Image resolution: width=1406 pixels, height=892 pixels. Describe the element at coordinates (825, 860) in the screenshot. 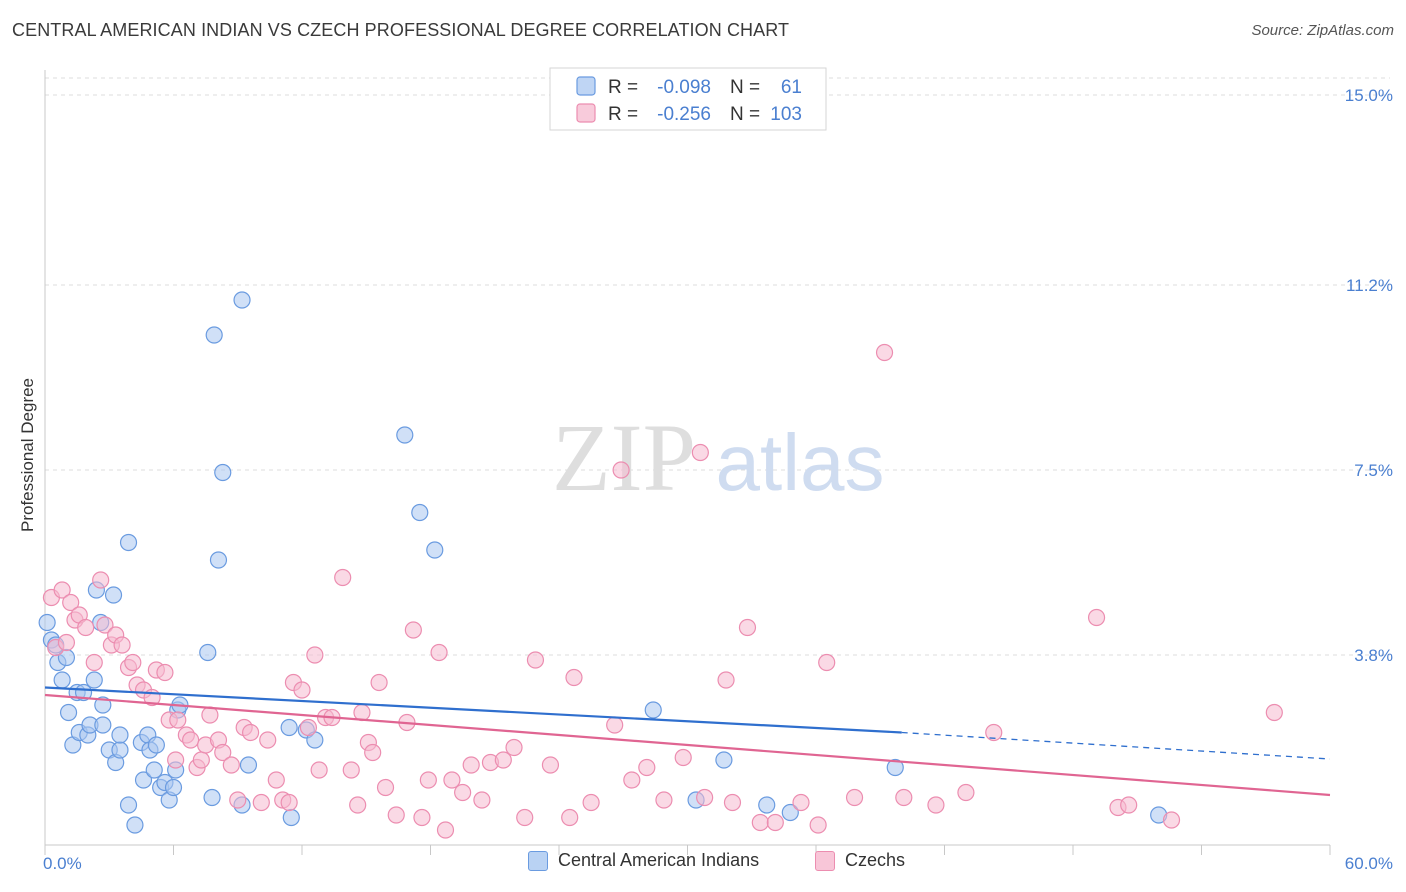

I see `legend-swatch-pink` at that location.